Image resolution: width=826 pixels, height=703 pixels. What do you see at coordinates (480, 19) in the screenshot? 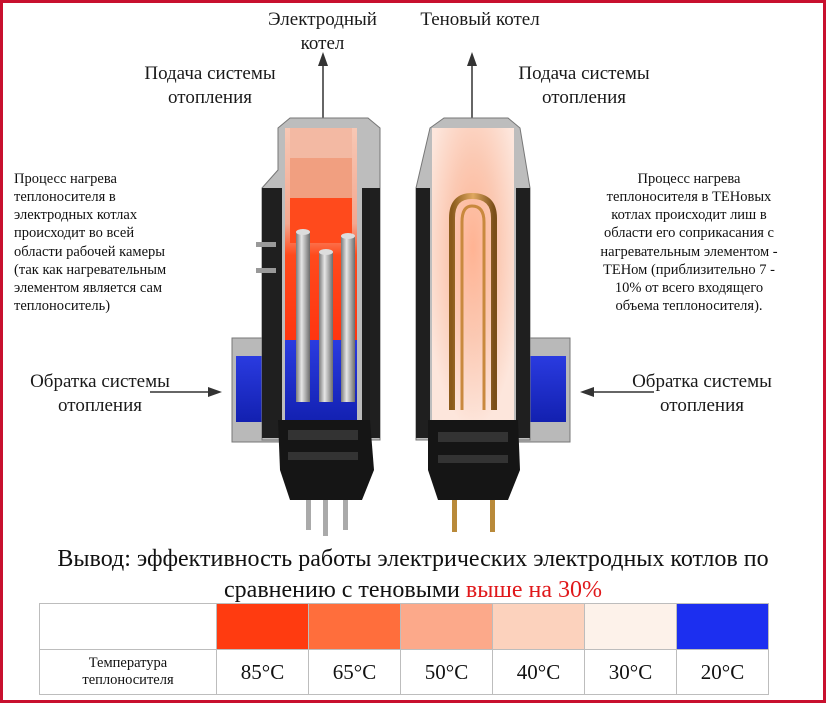
I see `ten-boiler-title: Теновый котел` at bounding box center [480, 19].